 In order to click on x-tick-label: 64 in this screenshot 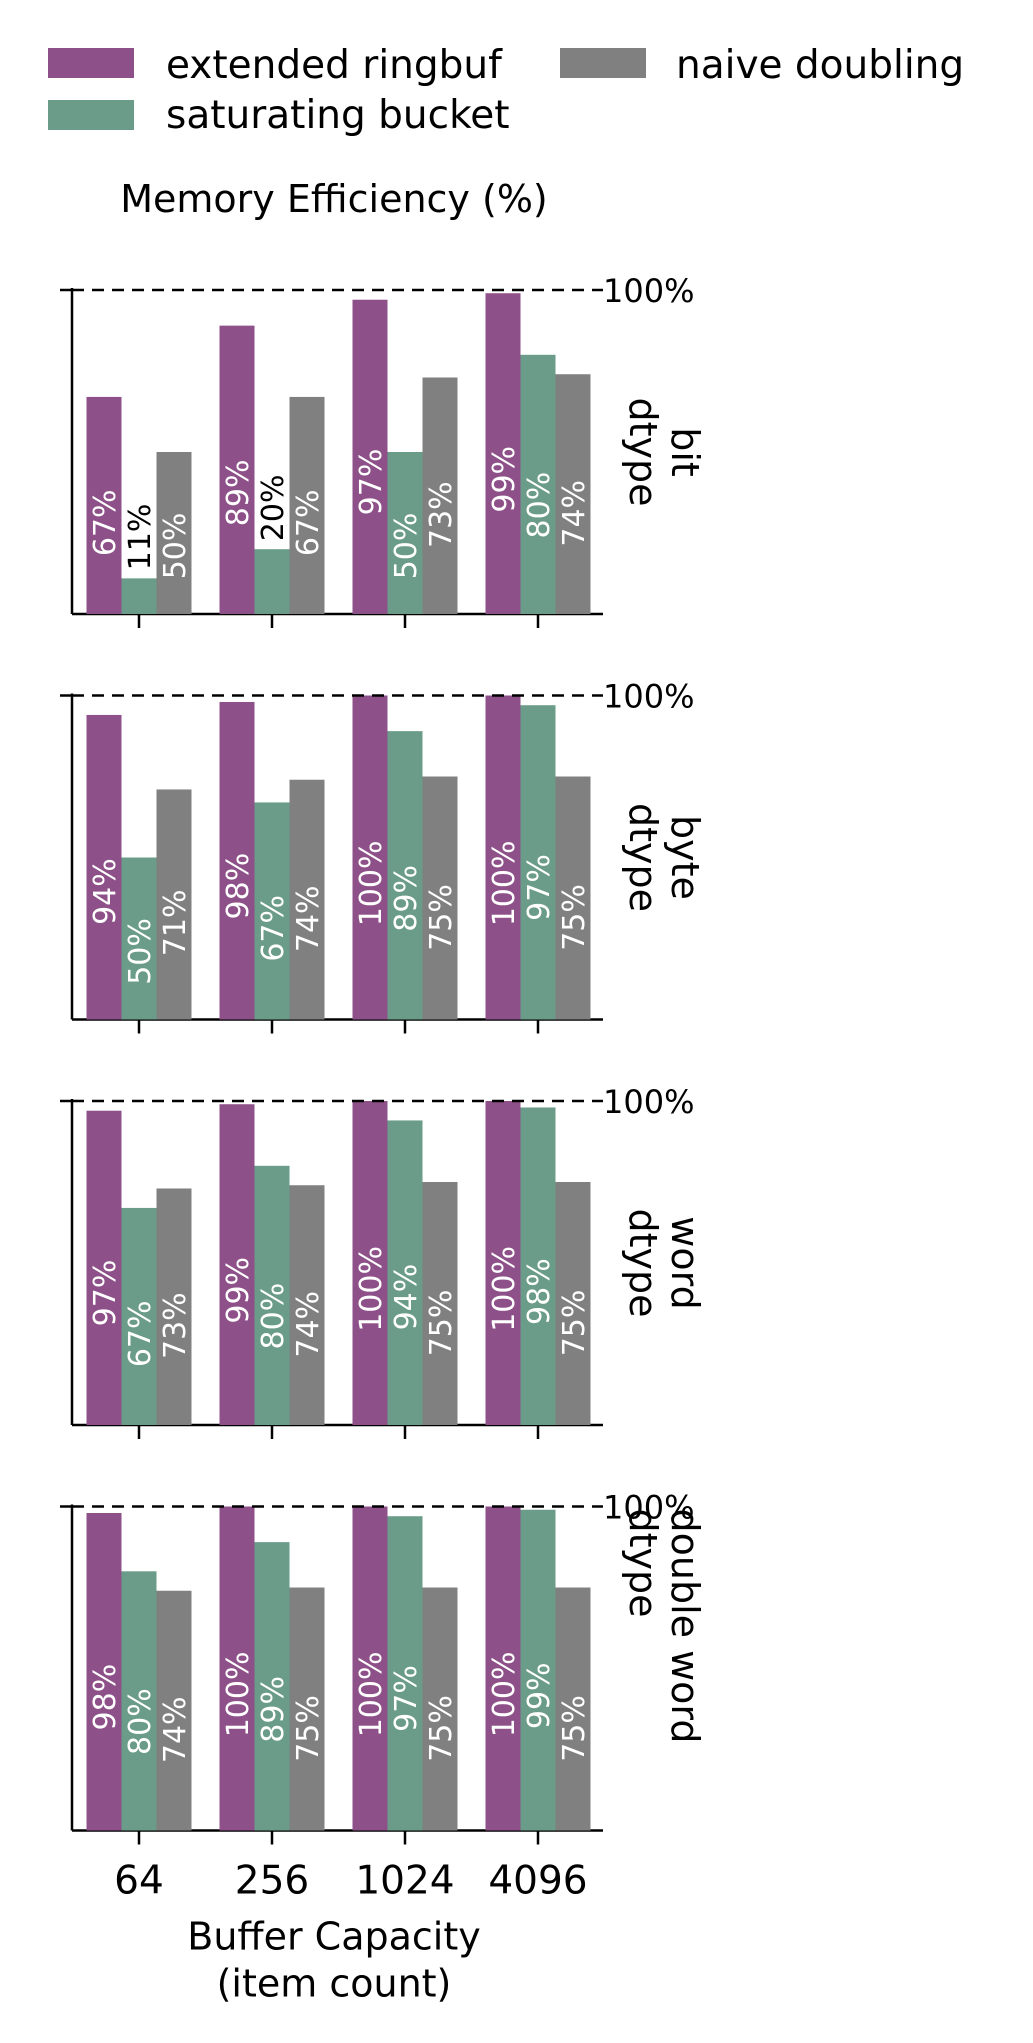, I will do `click(139, 1881)`.